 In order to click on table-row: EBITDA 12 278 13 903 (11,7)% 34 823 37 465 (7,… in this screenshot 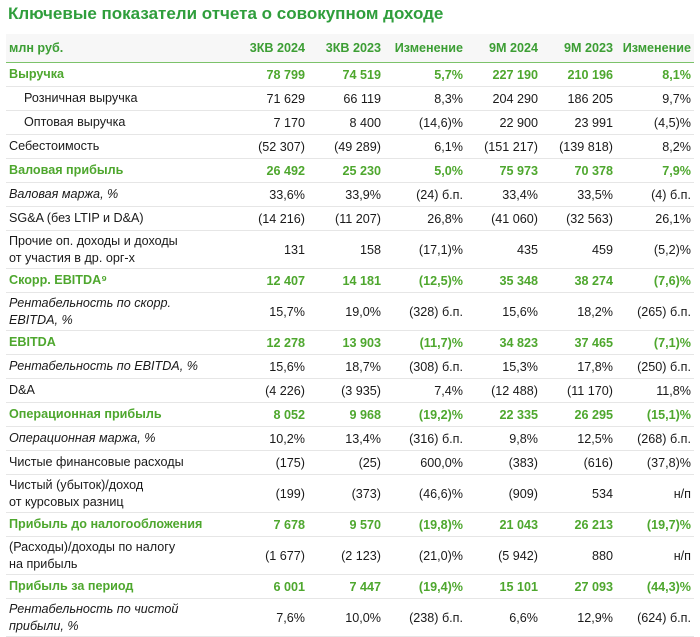, I will do `click(350, 342)`.